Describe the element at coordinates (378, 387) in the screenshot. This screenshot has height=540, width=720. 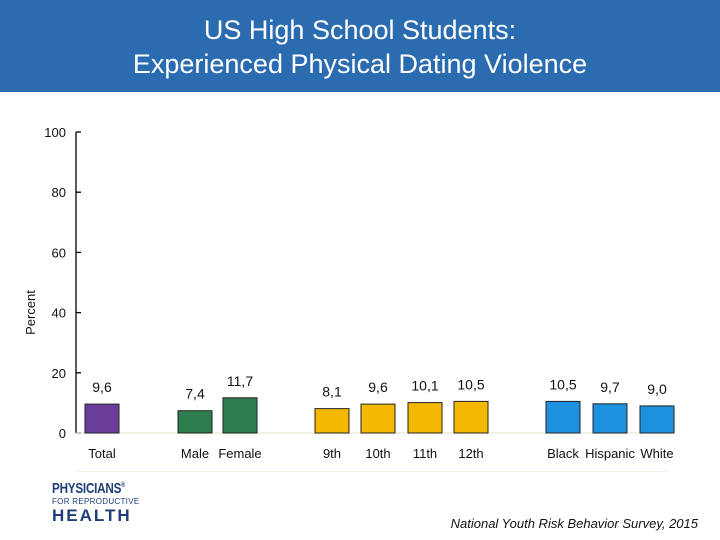
I see `data-label-10th: 9,6` at that location.